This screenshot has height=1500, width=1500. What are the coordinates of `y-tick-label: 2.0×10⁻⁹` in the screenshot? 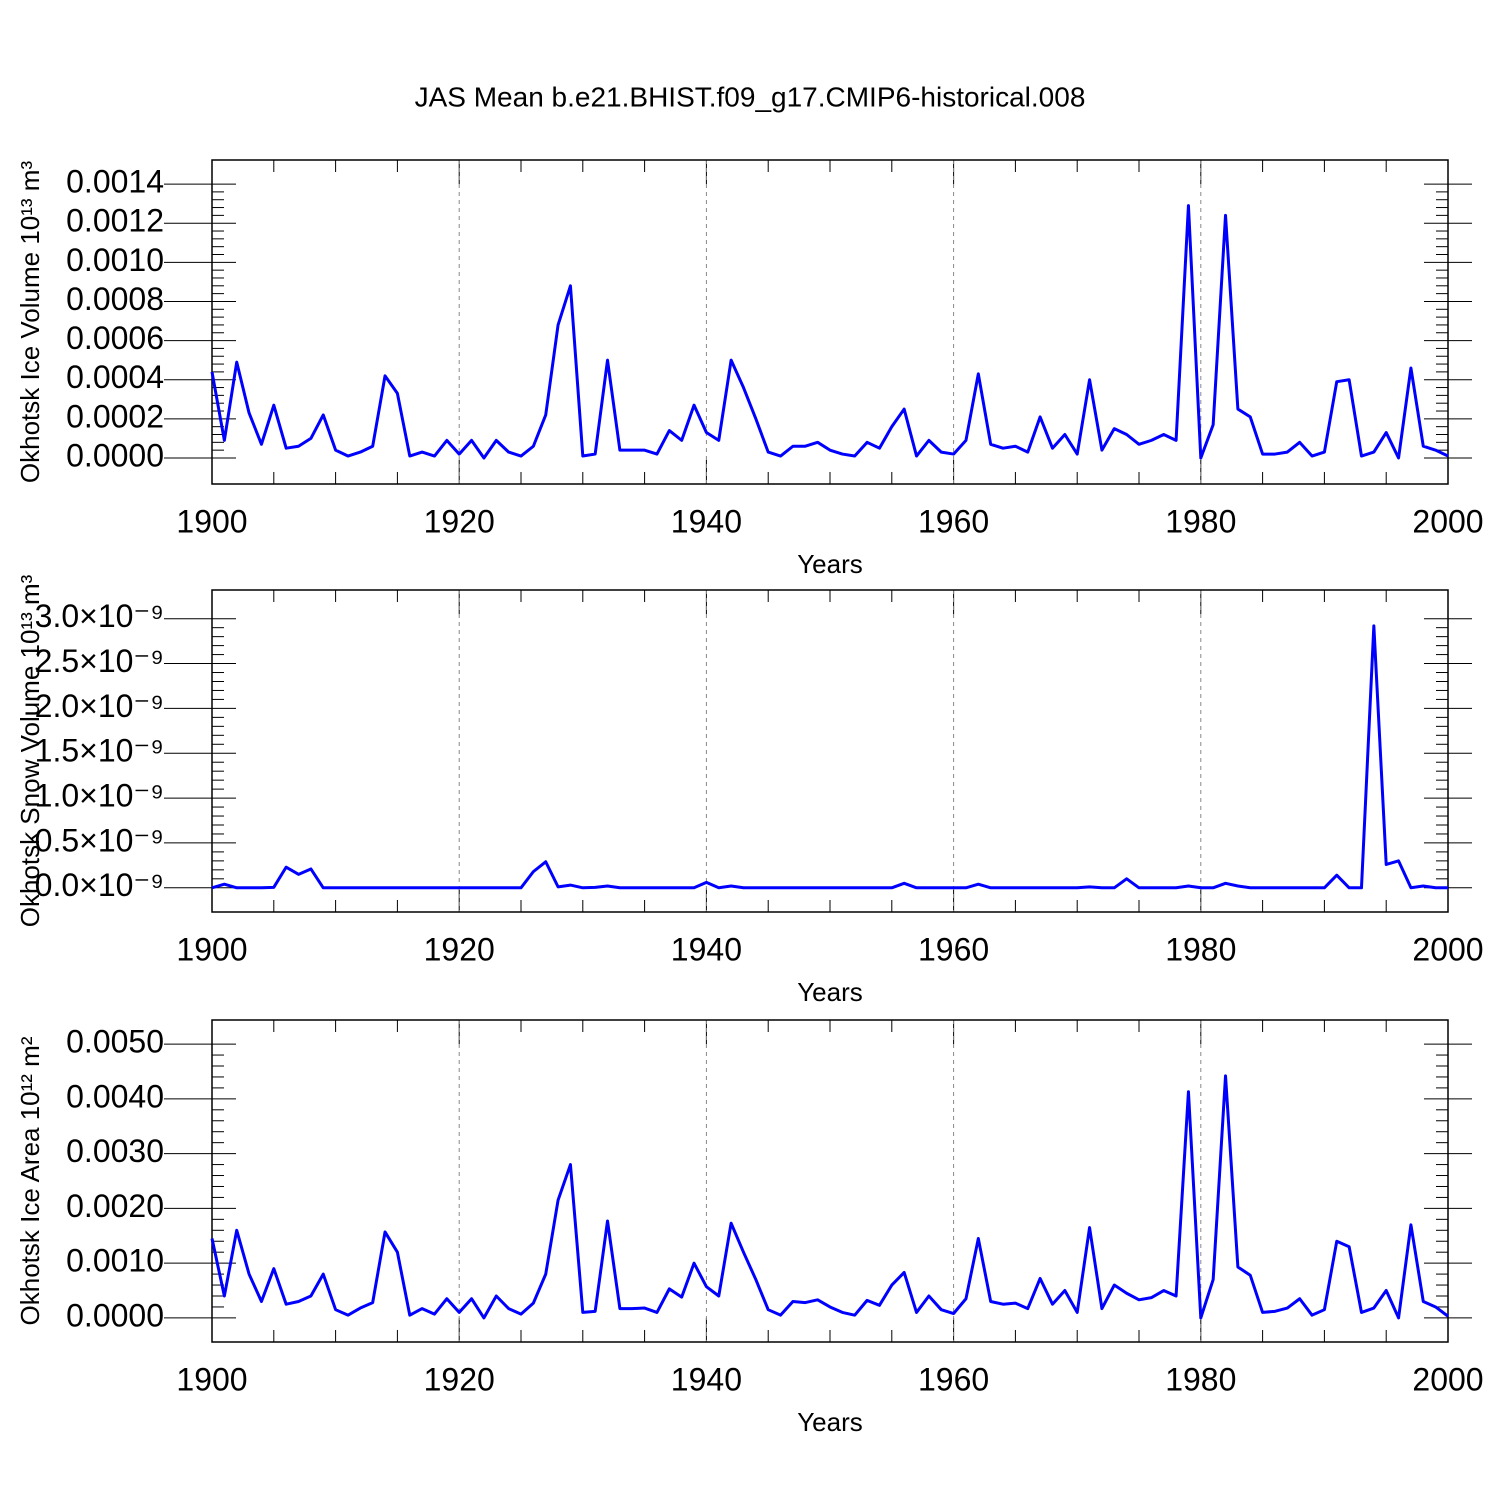 It's located at (99, 706).